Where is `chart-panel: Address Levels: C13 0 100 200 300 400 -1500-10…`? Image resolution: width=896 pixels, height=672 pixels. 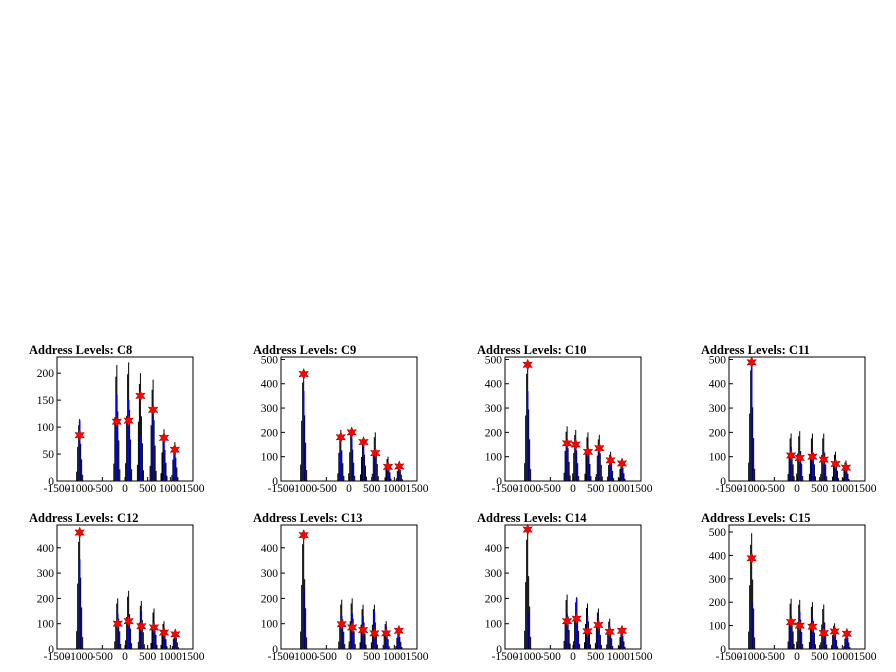 chart-panel: Address Levels: C13 0 100 200 300 400 -1500-10… is located at coordinates (341, 587).